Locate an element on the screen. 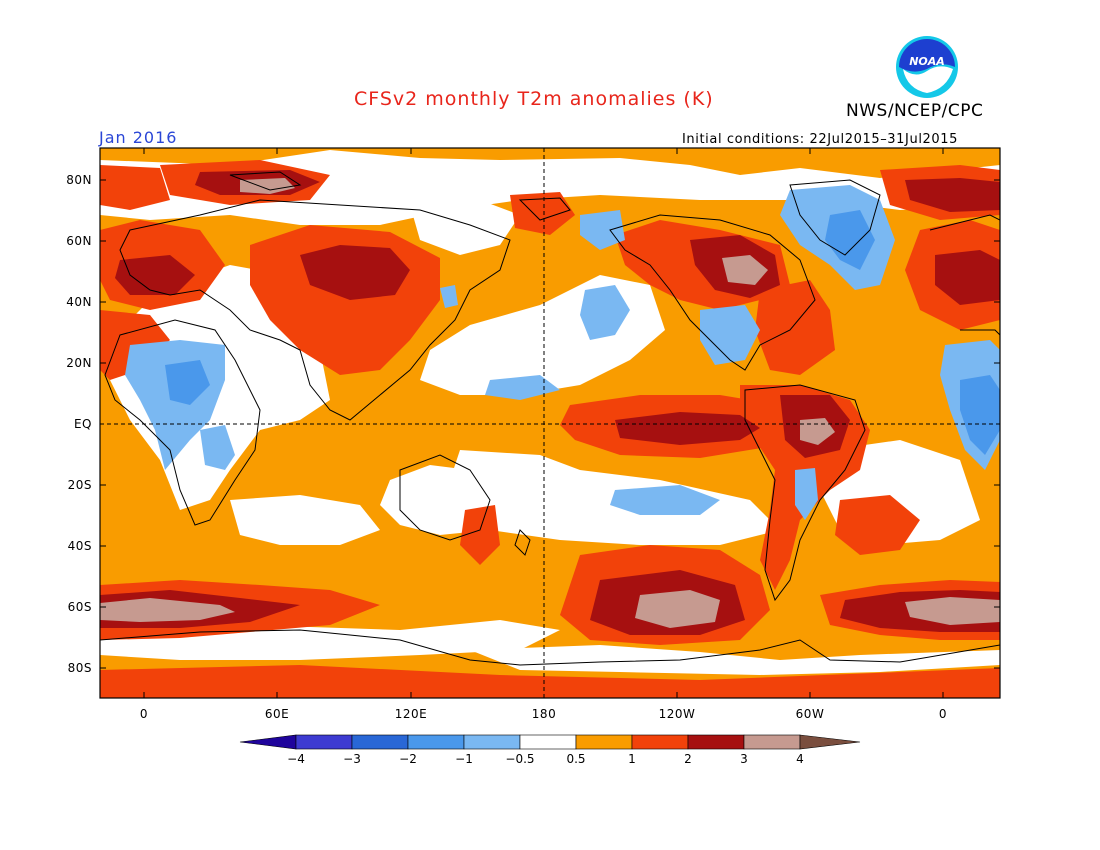  lon-label-0-east: 0 is located at coordinates (943, 714).